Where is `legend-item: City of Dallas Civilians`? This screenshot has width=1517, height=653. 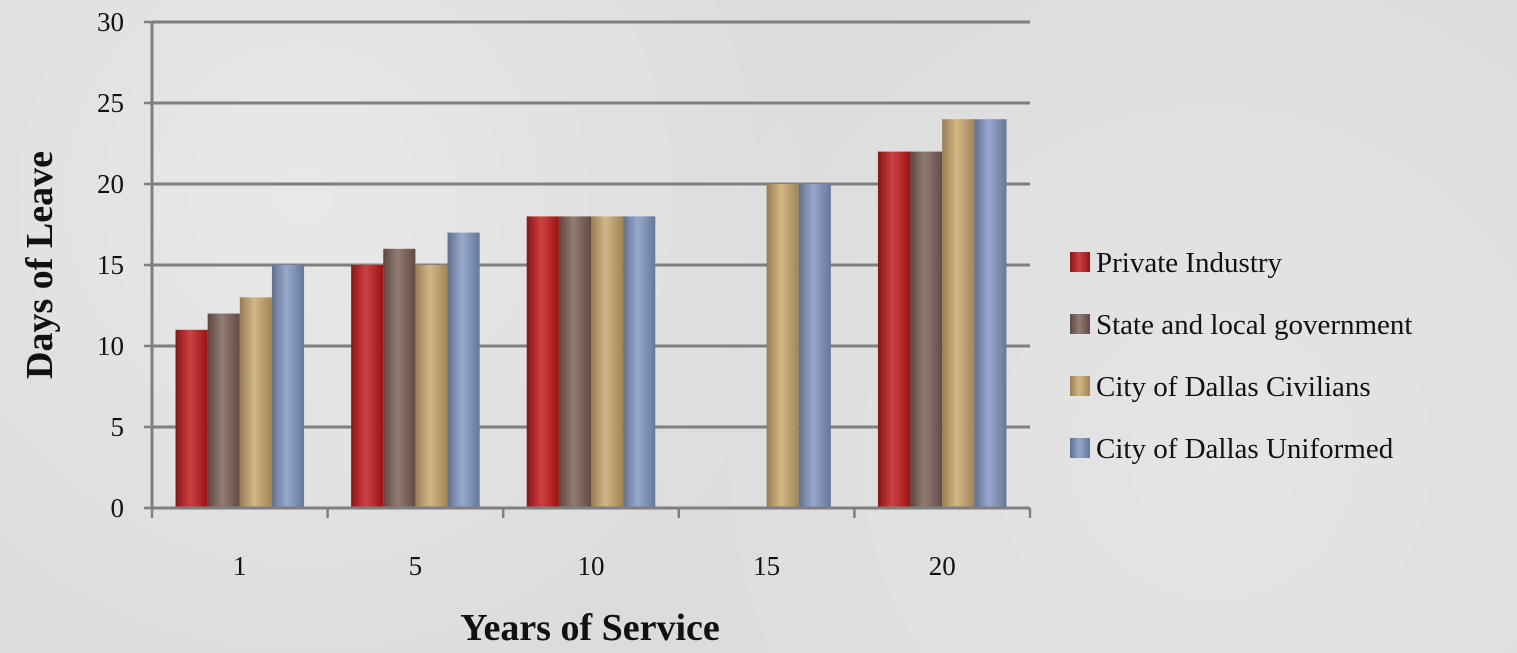 legend-item: City of Dallas Civilians is located at coordinates (1220, 387).